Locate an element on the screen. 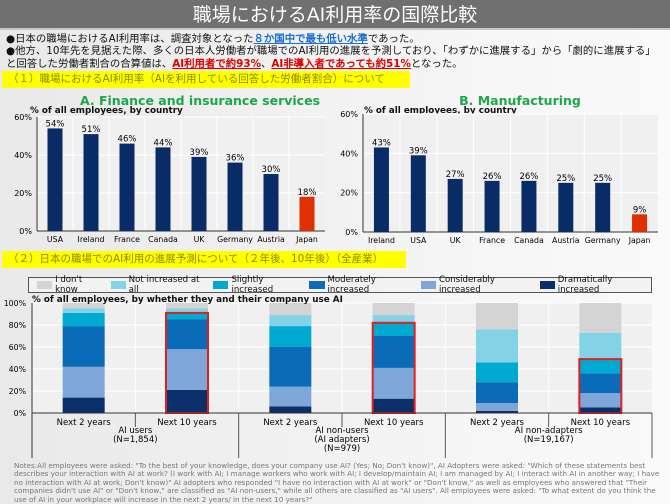  bullet-2-end: となった。 is located at coordinates (436, 64).